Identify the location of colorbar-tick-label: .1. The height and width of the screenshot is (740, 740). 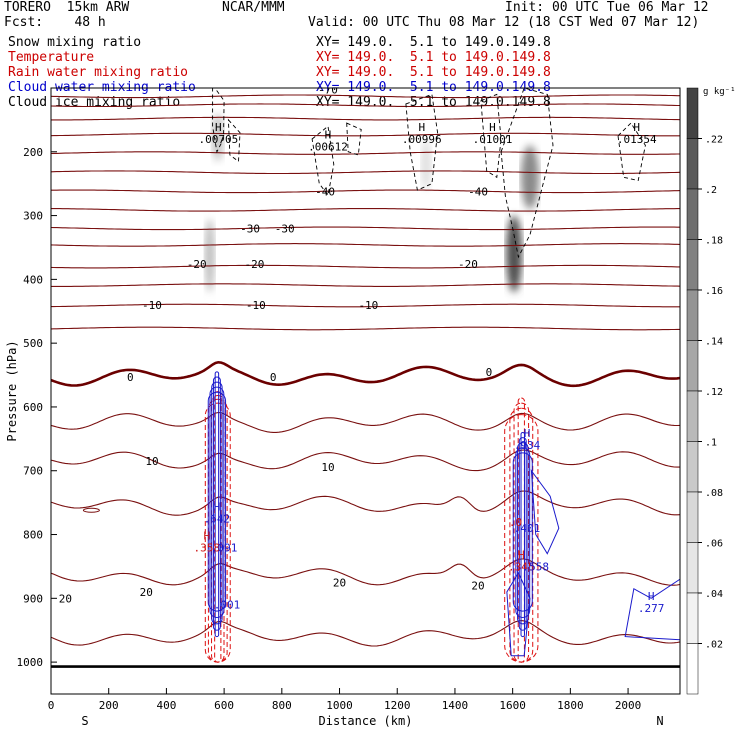
(711, 443).